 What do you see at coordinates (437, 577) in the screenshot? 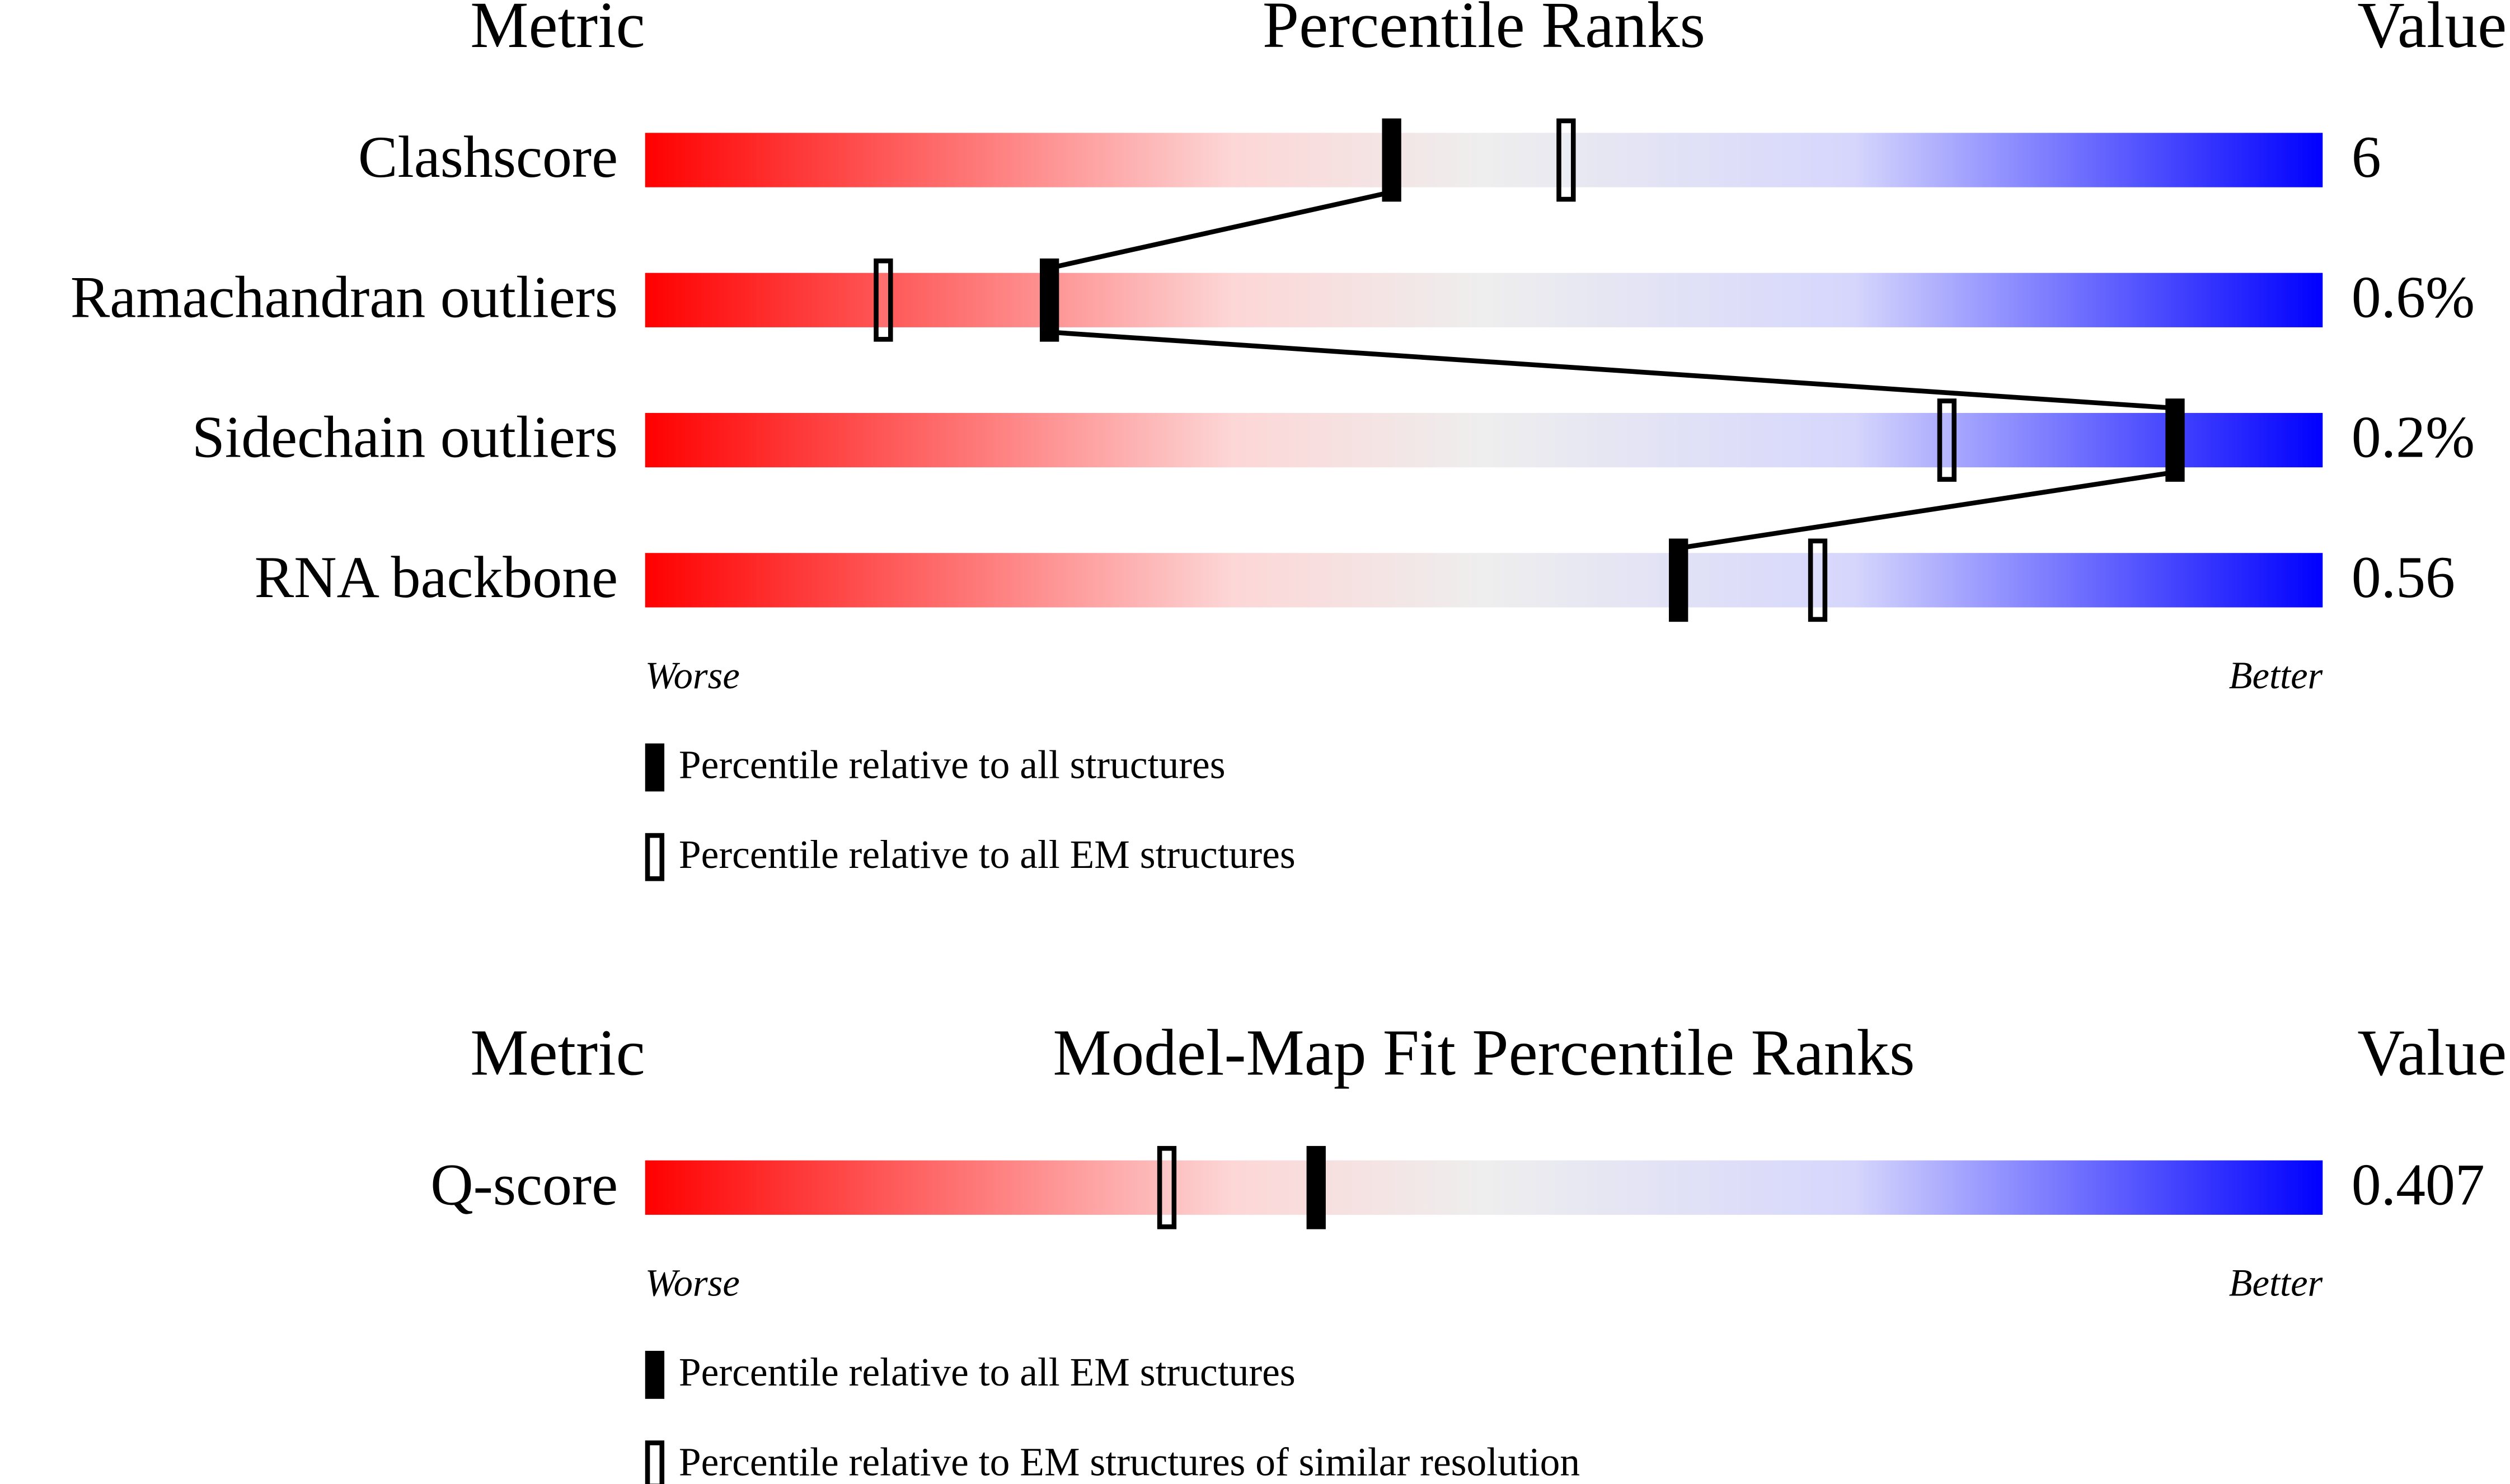
I see `metric-label: RNA backbone` at bounding box center [437, 577].